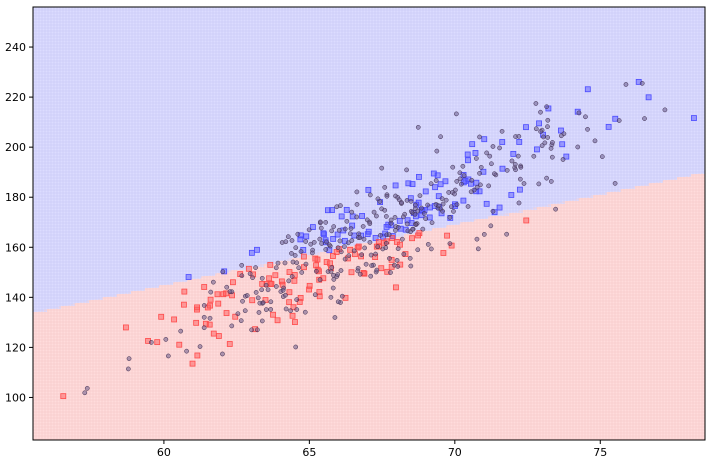 The width and height of the screenshot is (710, 466). I want to click on y-tick-label: 240, so click(15, 47).